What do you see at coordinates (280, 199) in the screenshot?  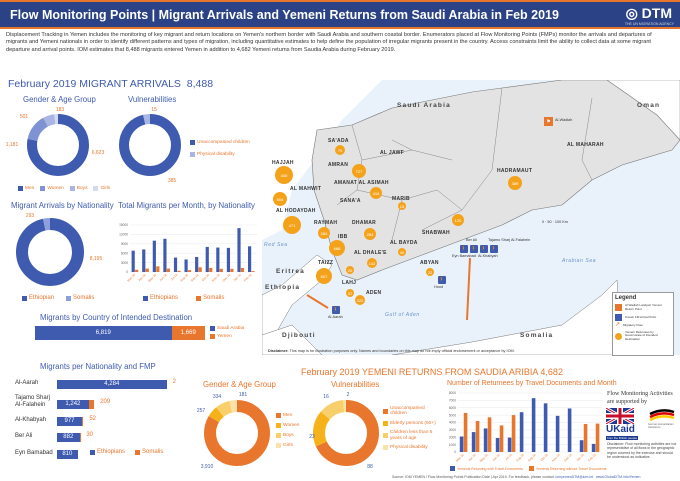 I see `returnee-circle: 604` at bounding box center [280, 199].